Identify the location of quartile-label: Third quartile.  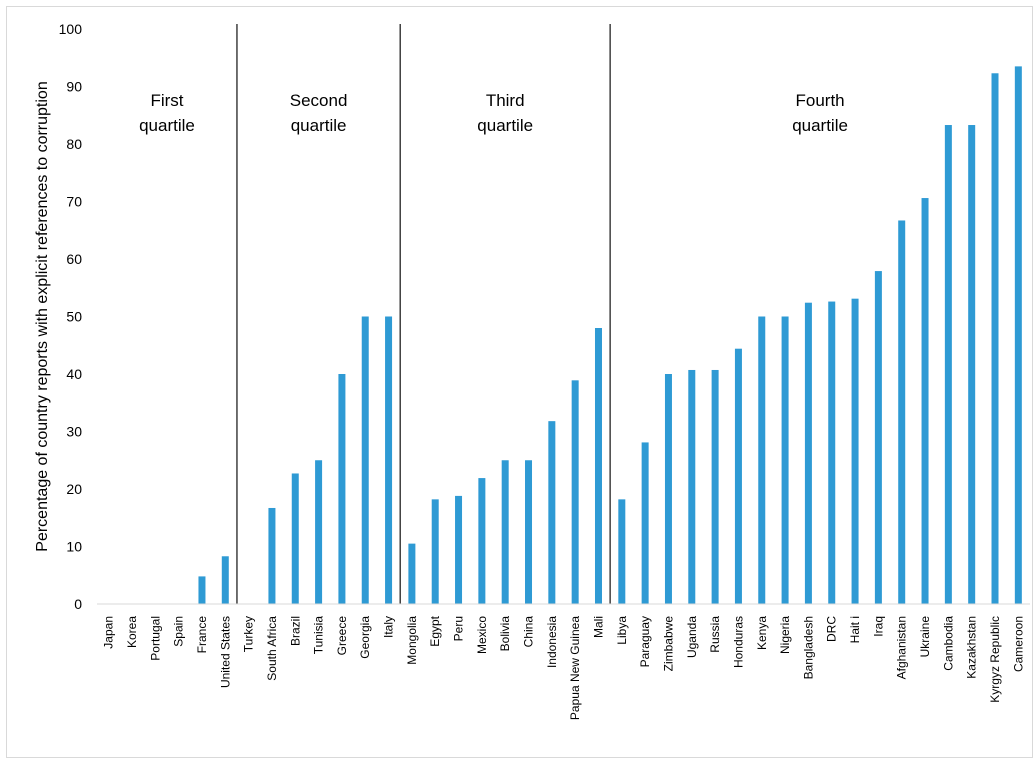
(505, 113).